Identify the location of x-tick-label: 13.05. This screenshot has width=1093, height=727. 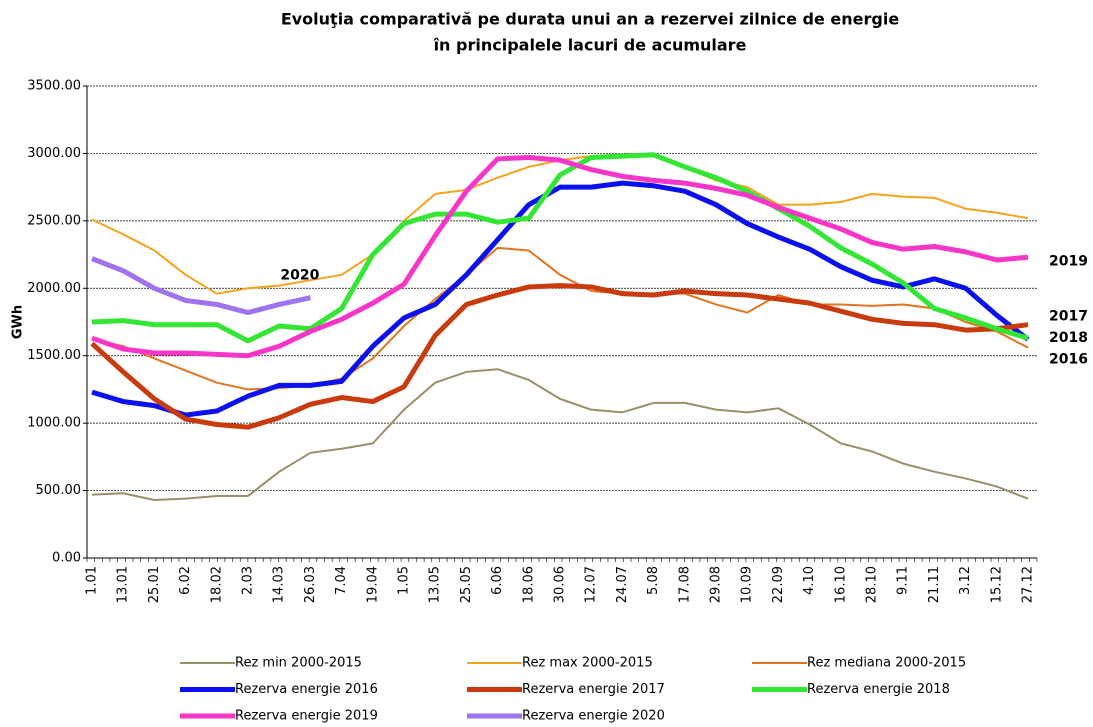
(435, 584).